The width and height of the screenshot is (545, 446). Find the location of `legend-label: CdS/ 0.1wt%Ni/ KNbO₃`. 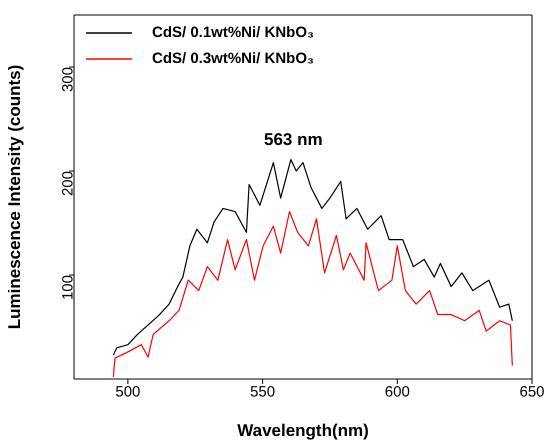

legend-label: CdS/ 0.1wt%Ni/ KNbO₃ is located at coordinates (233, 33).